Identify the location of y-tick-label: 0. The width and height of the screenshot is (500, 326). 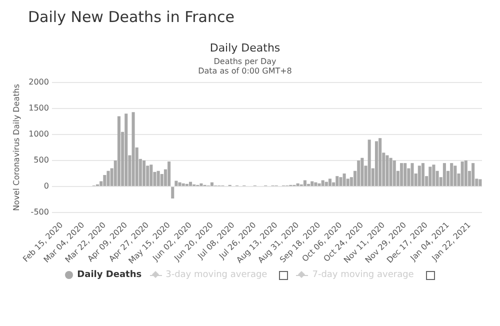
(46, 186).